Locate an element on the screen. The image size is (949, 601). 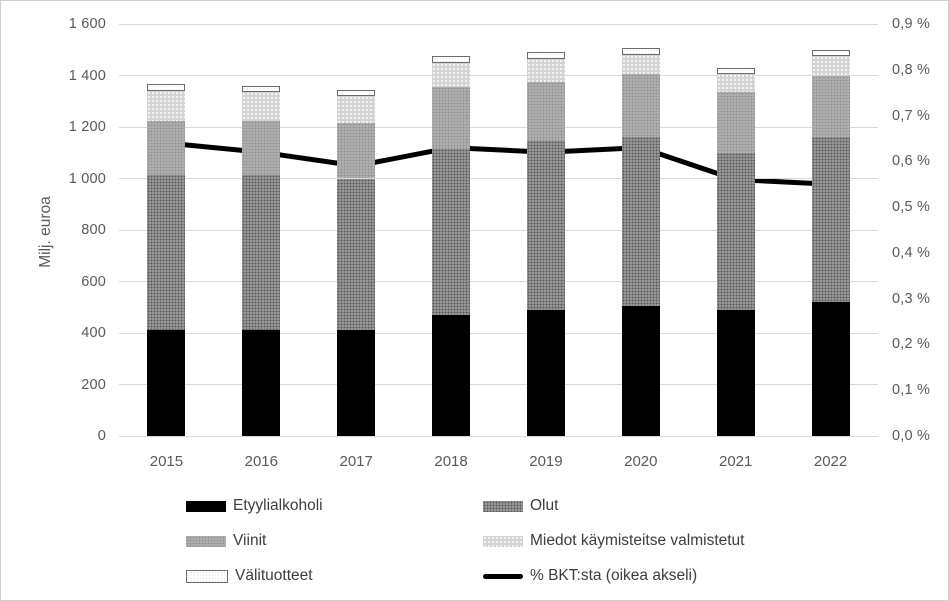
legend-item: Olut is located at coordinates (521, 505).